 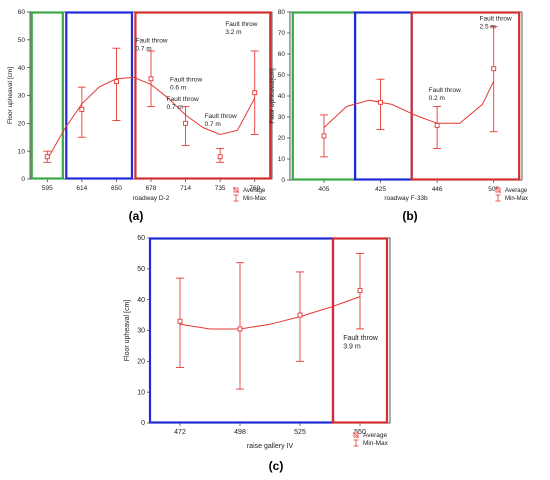 What do you see at coordinates (437, 189) in the screenshot?
I see `x-tick-label: 446` at bounding box center [437, 189].